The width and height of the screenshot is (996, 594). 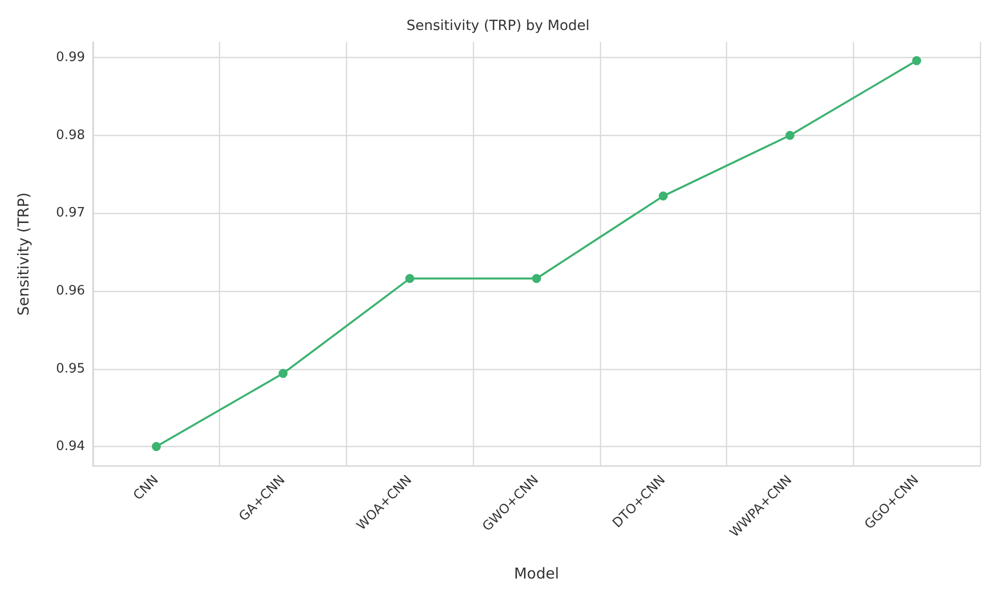 What do you see at coordinates (70, 213) in the screenshot?
I see `y-tick-label: 0.97` at bounding box center [70, 213].